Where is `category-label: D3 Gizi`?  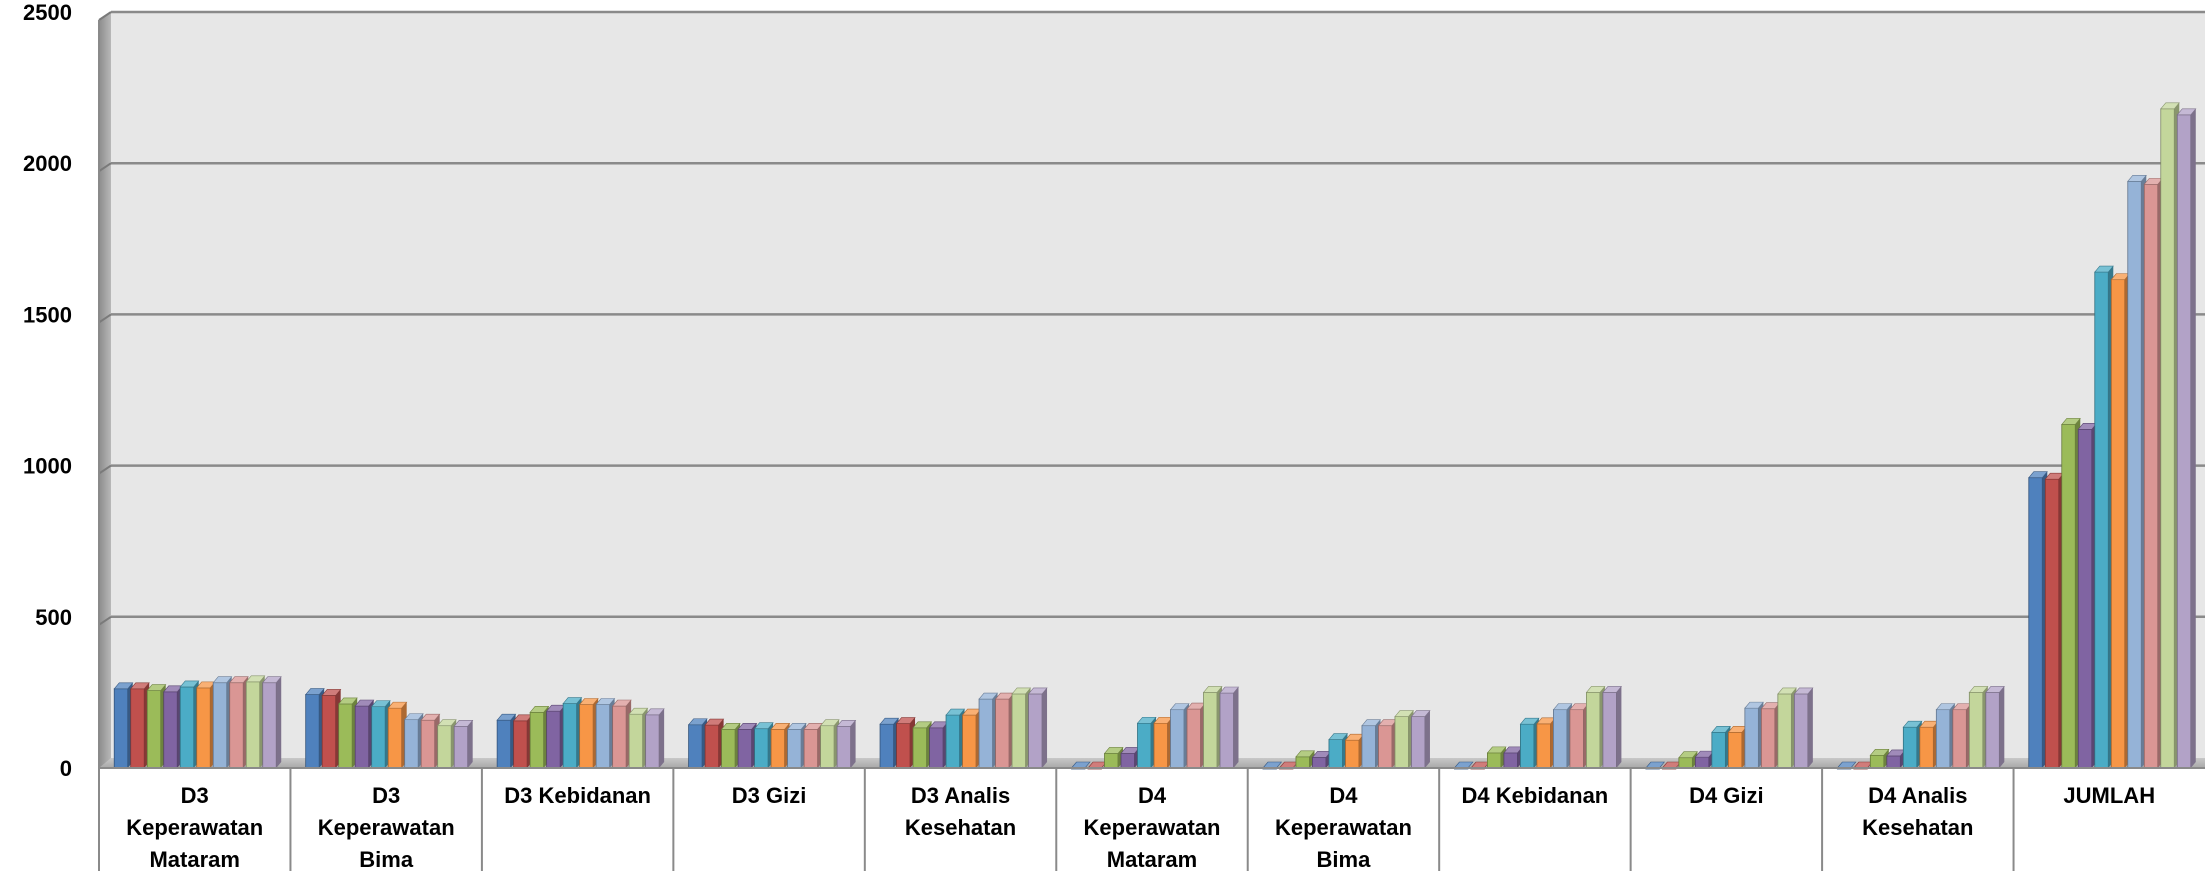
category-label: D3 Gizi is located at coordinates (769, 795).